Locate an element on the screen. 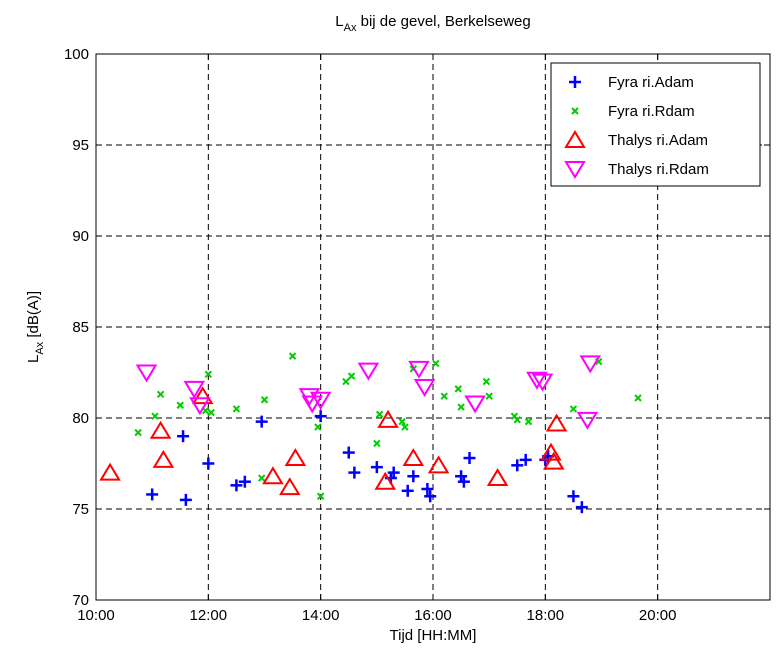 Image resolution: width=781 pixels, height=656 pixels. legend-box is located at coordinates (655, 124).